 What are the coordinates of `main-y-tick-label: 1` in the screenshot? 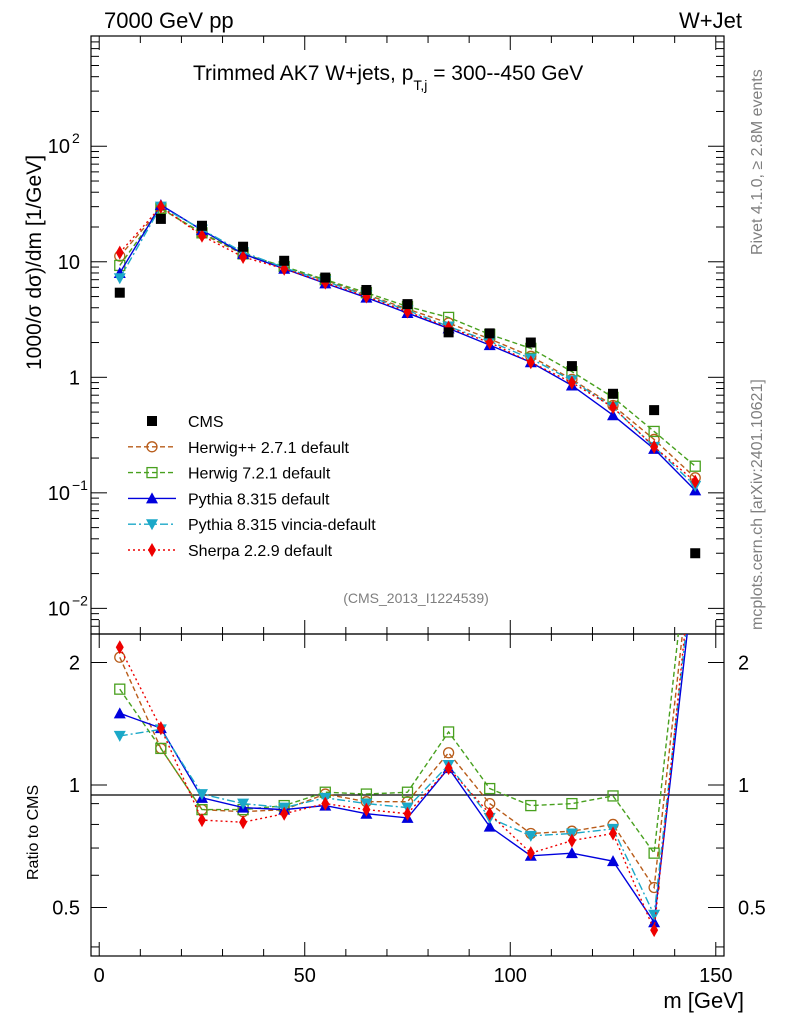 It's located at (74, 378).